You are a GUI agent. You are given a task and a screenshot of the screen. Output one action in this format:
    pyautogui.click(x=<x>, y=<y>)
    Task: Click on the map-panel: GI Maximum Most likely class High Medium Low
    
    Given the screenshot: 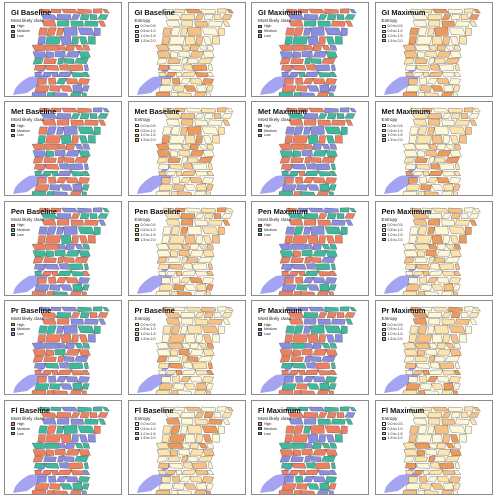 What is the action you would take?
    pyautogui.click(x=310, y=49)
    